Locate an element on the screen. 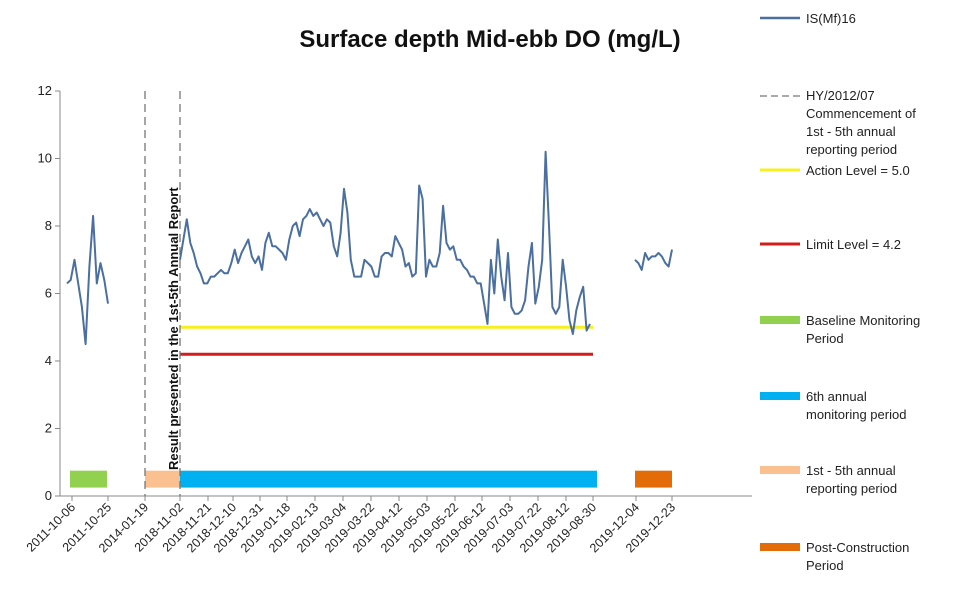 This screenshot has height=609, width=957. legend-label-series: IS(Mf)16 is located at coordinates (831, 18).